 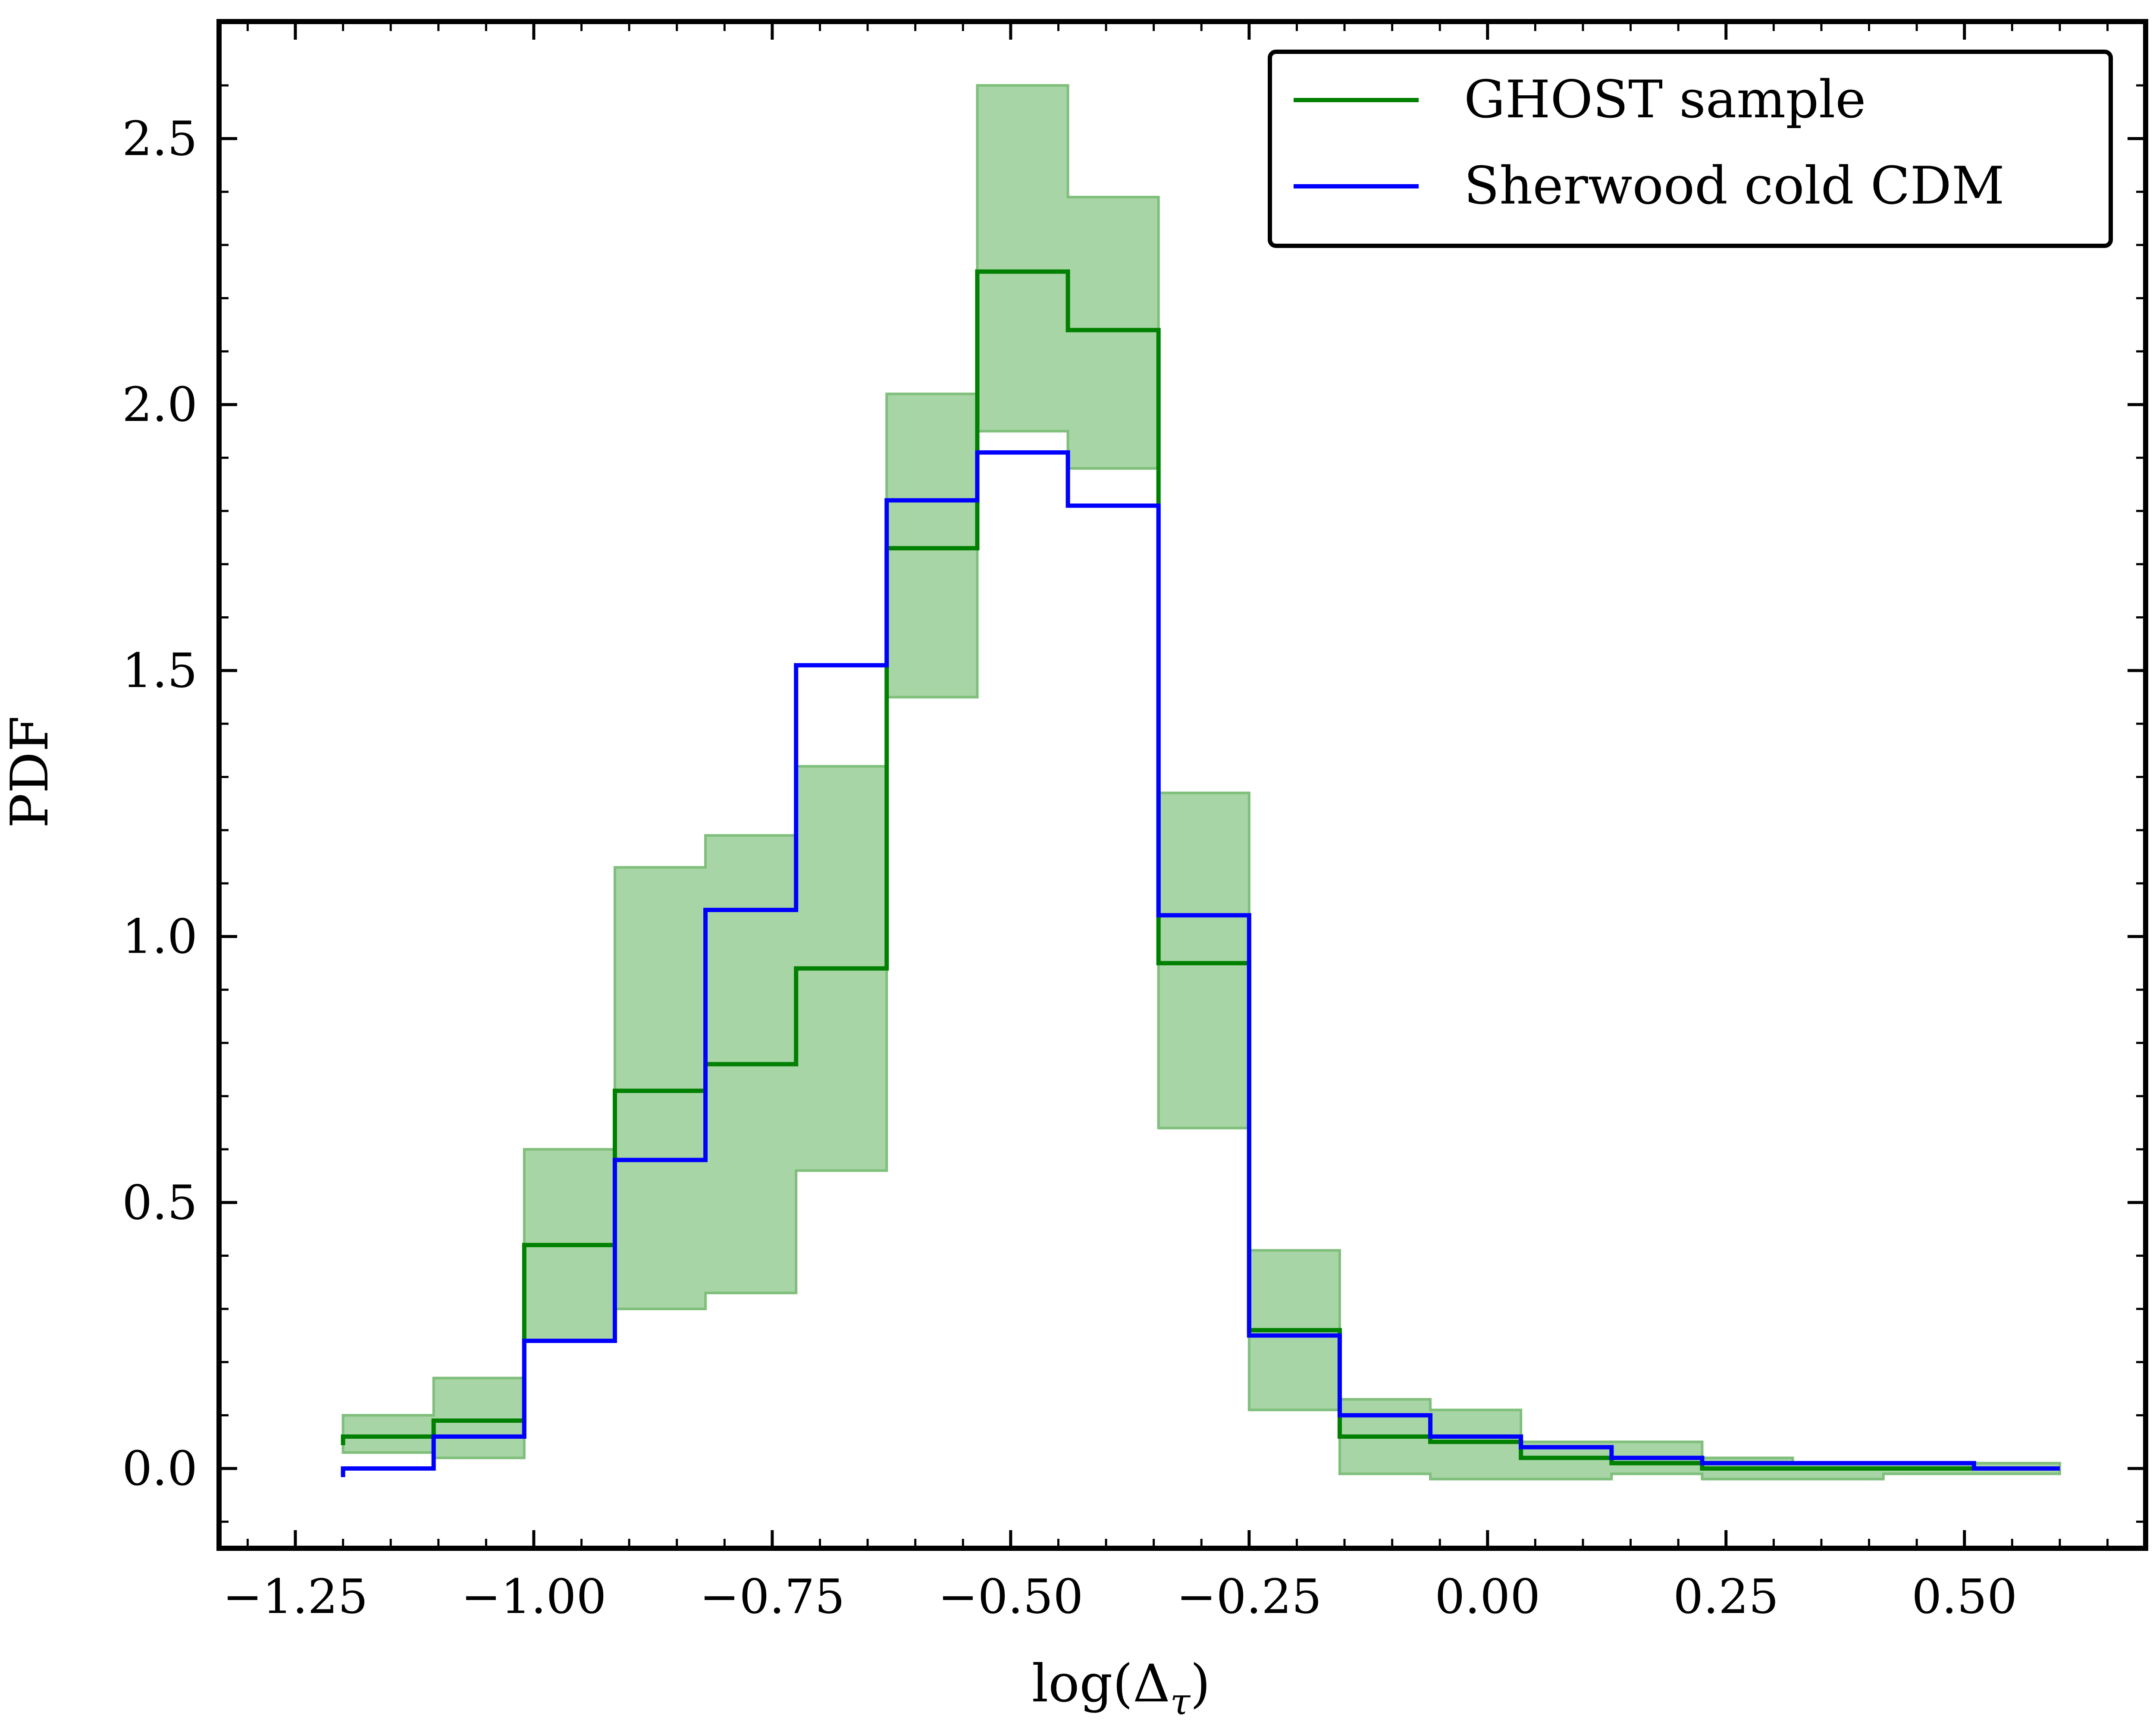 What do you see at coordinates (1726, 1597) in the screenshot?
I see `x-tick-label: 0.25` at bounding box center [1726, 1597].